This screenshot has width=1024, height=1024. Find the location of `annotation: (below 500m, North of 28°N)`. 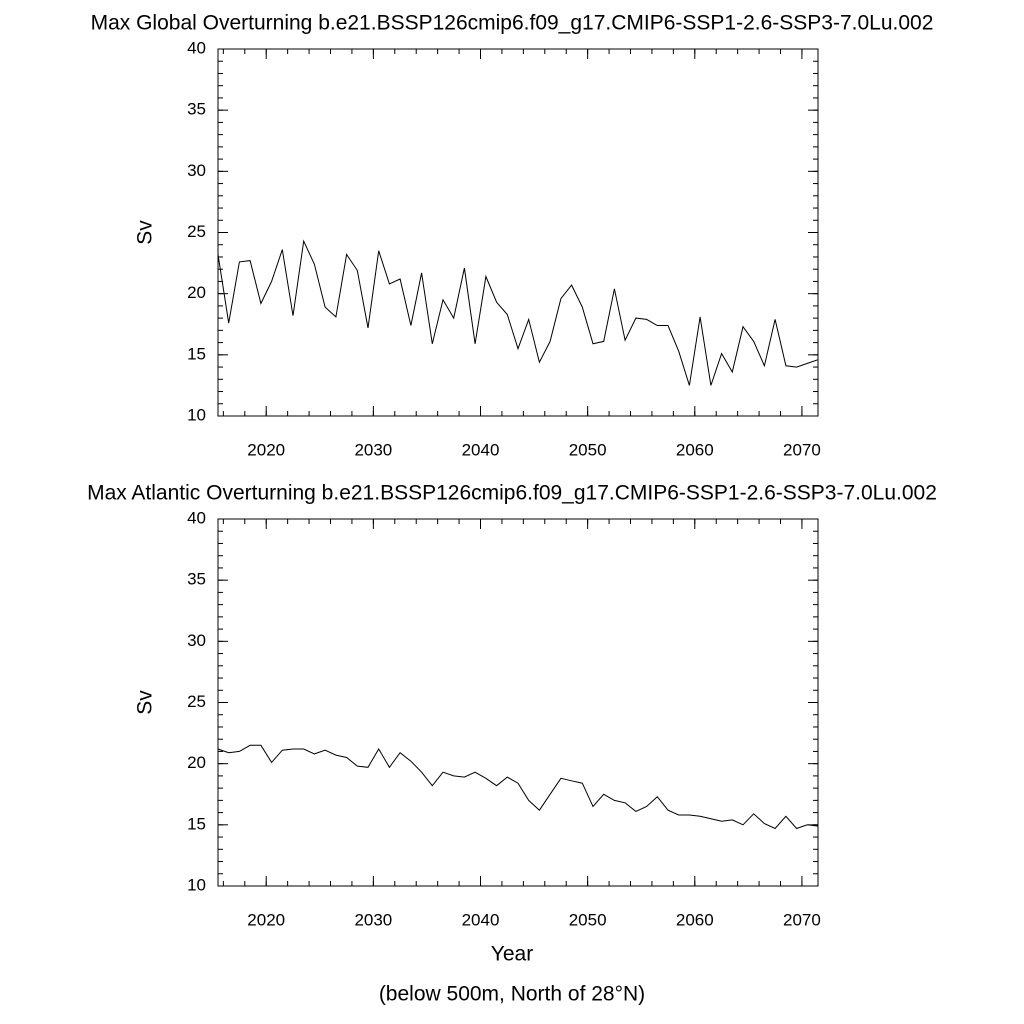

annotation: (below 500m, North of 28°N) is located at coordinates (512, 994).